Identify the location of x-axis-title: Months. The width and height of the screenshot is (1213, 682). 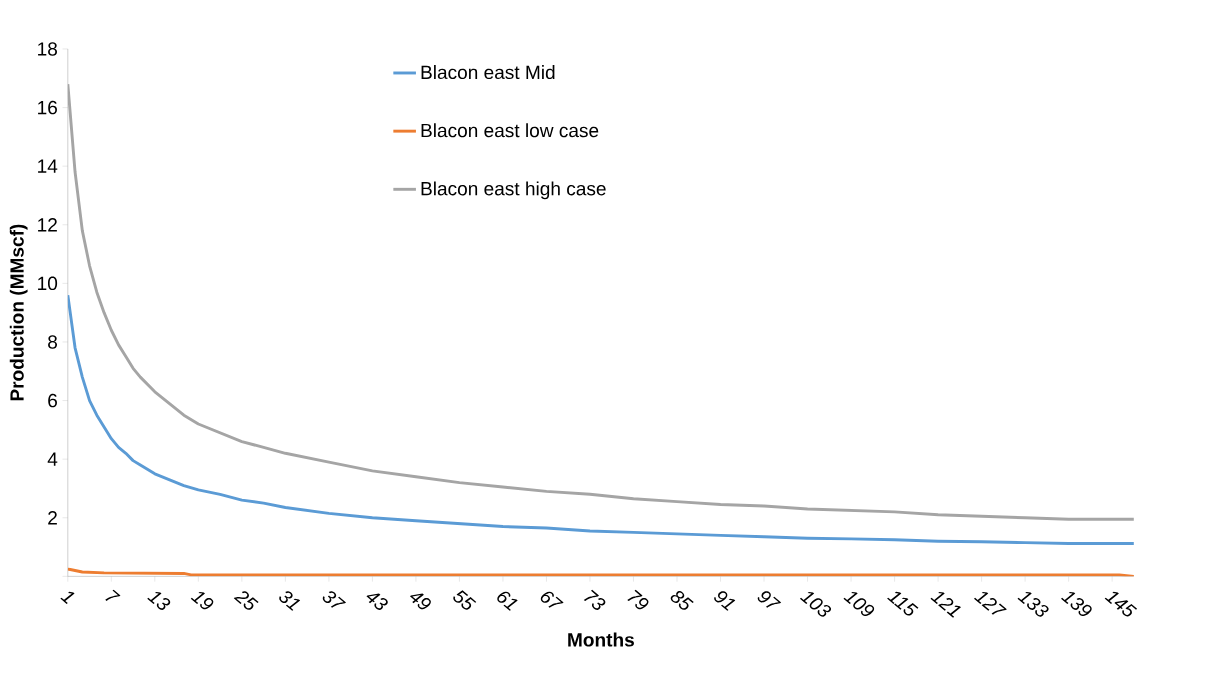
(601, 639).